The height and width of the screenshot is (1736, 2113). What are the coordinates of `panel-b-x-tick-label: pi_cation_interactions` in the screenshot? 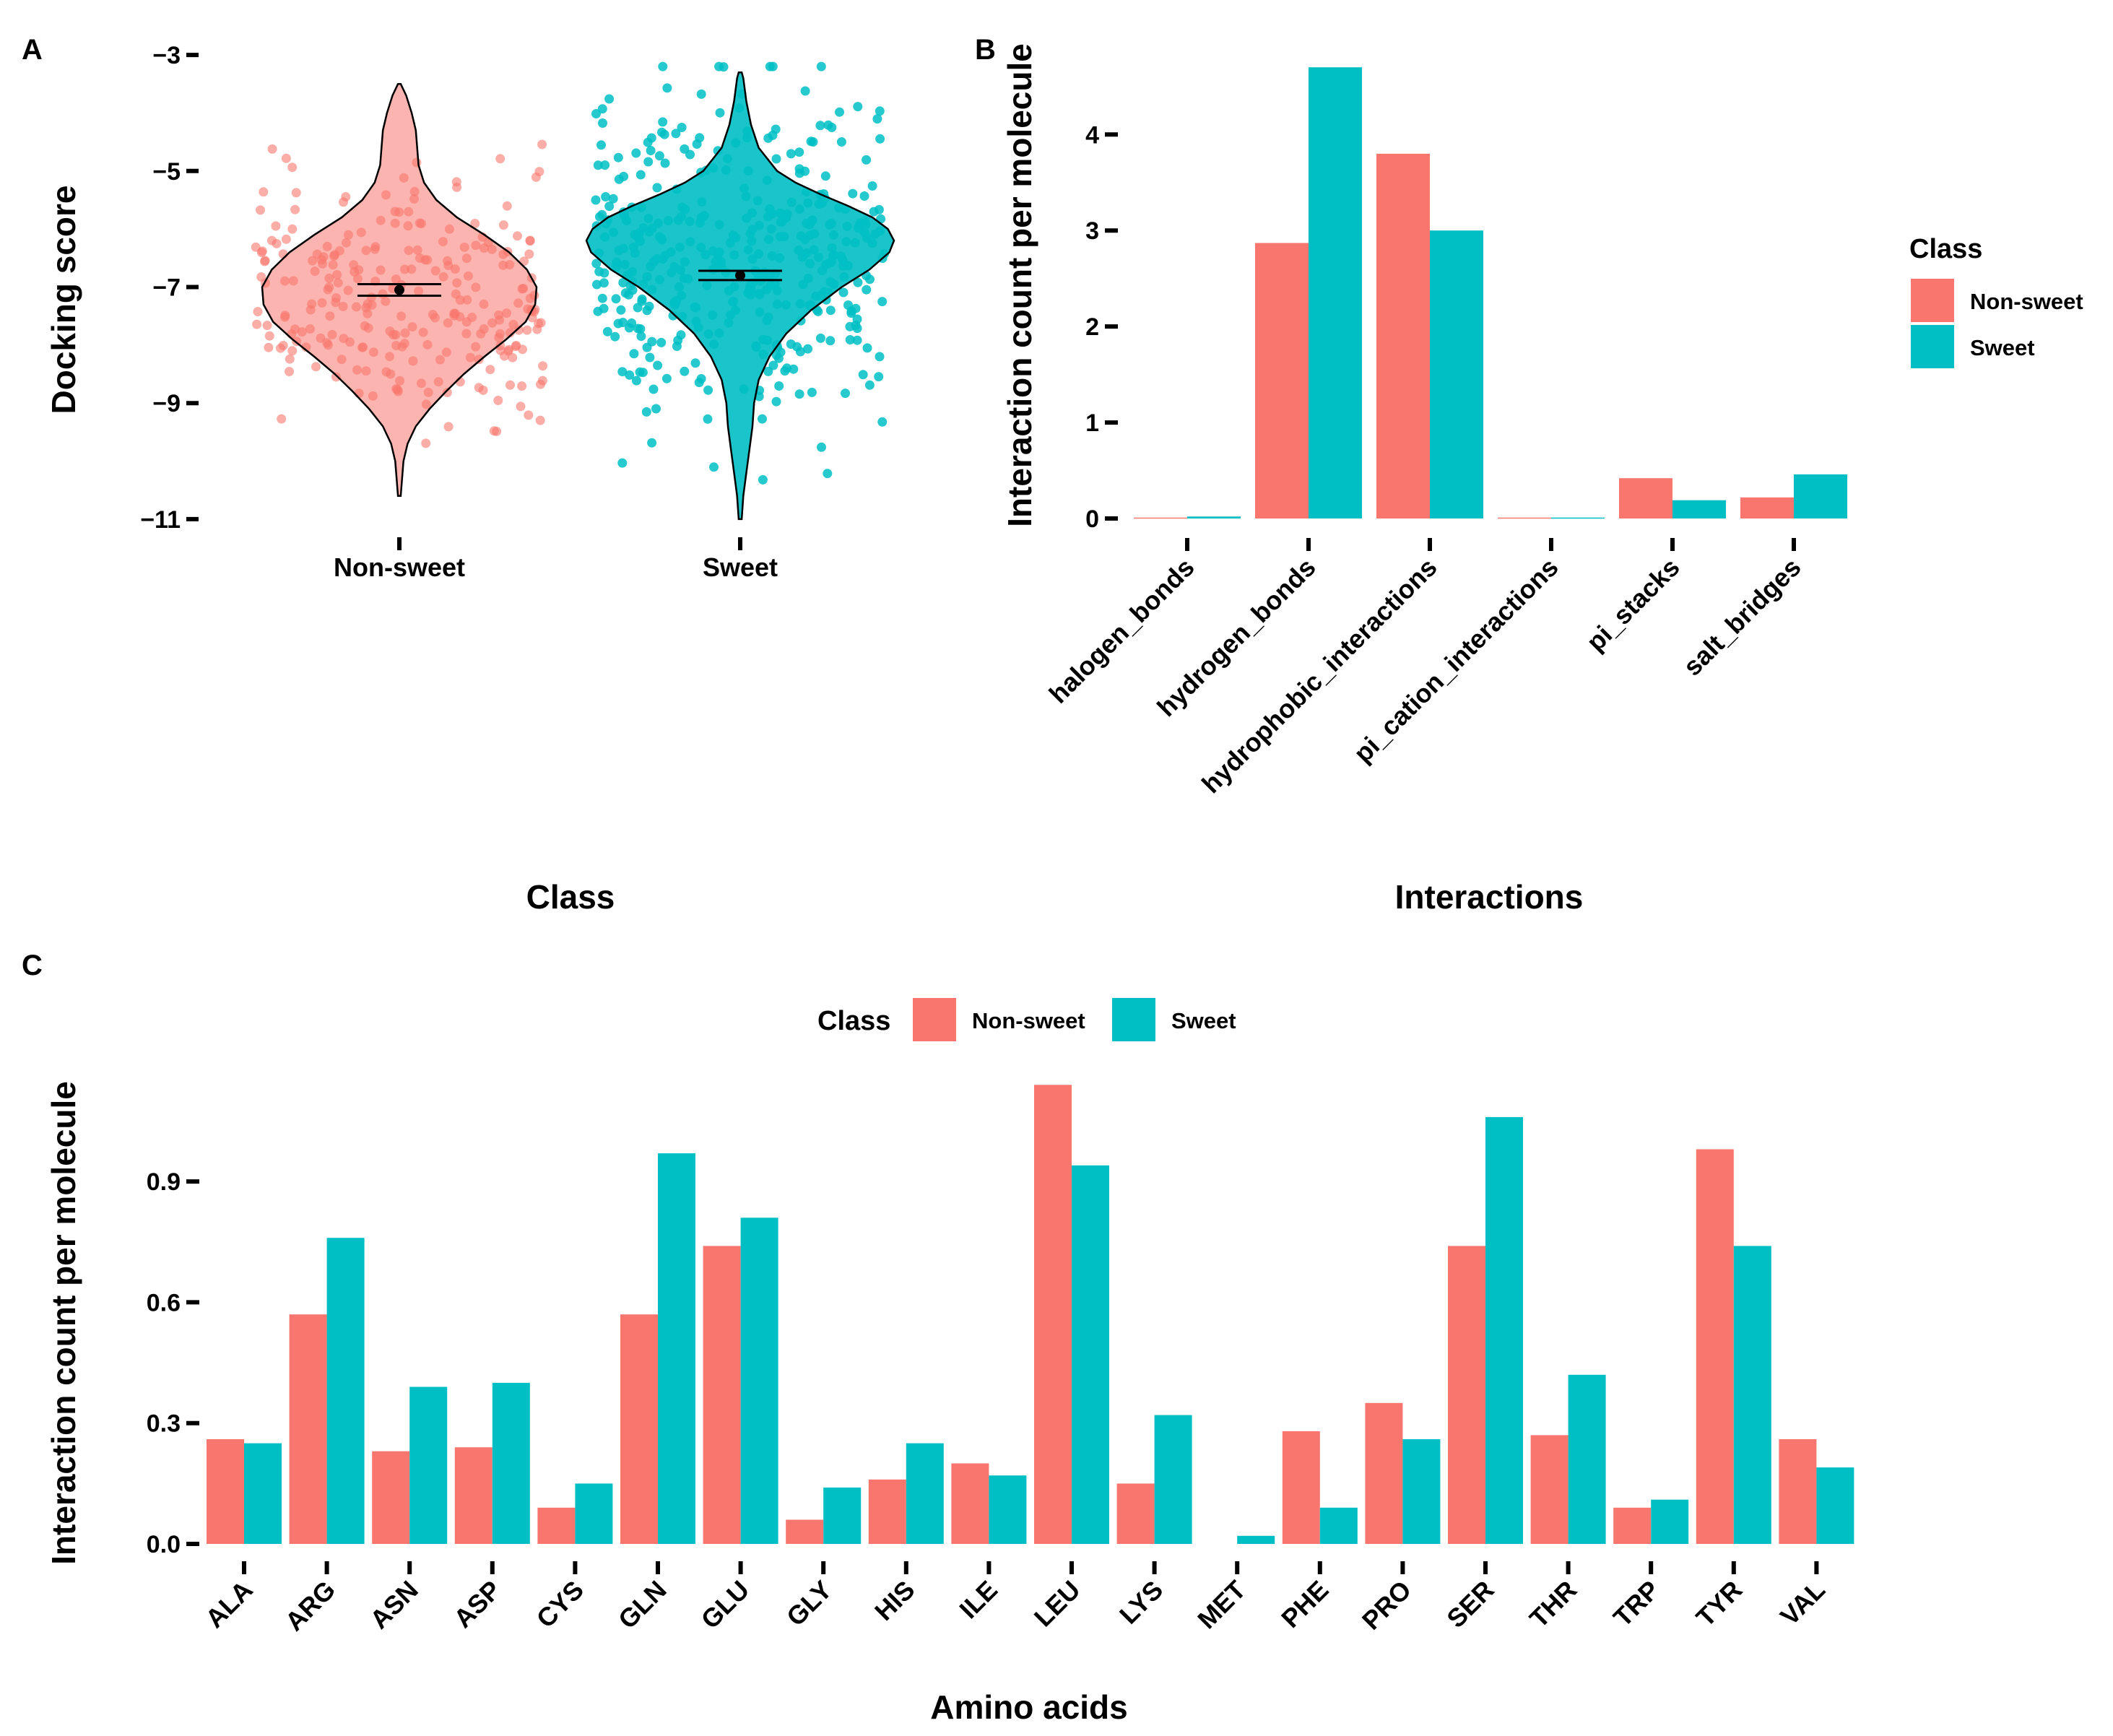 It's located at (1455, 660).